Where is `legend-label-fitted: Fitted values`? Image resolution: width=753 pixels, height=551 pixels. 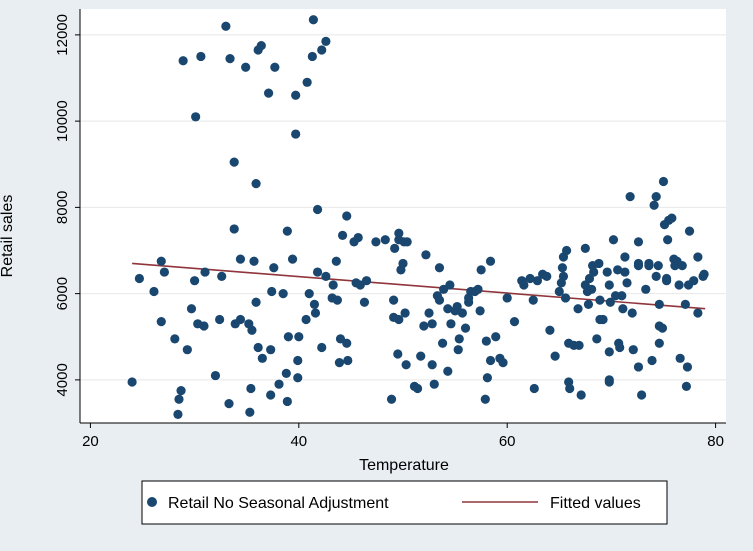 legend-label-fitted: Fitted values is located at coordinates (595, 503).